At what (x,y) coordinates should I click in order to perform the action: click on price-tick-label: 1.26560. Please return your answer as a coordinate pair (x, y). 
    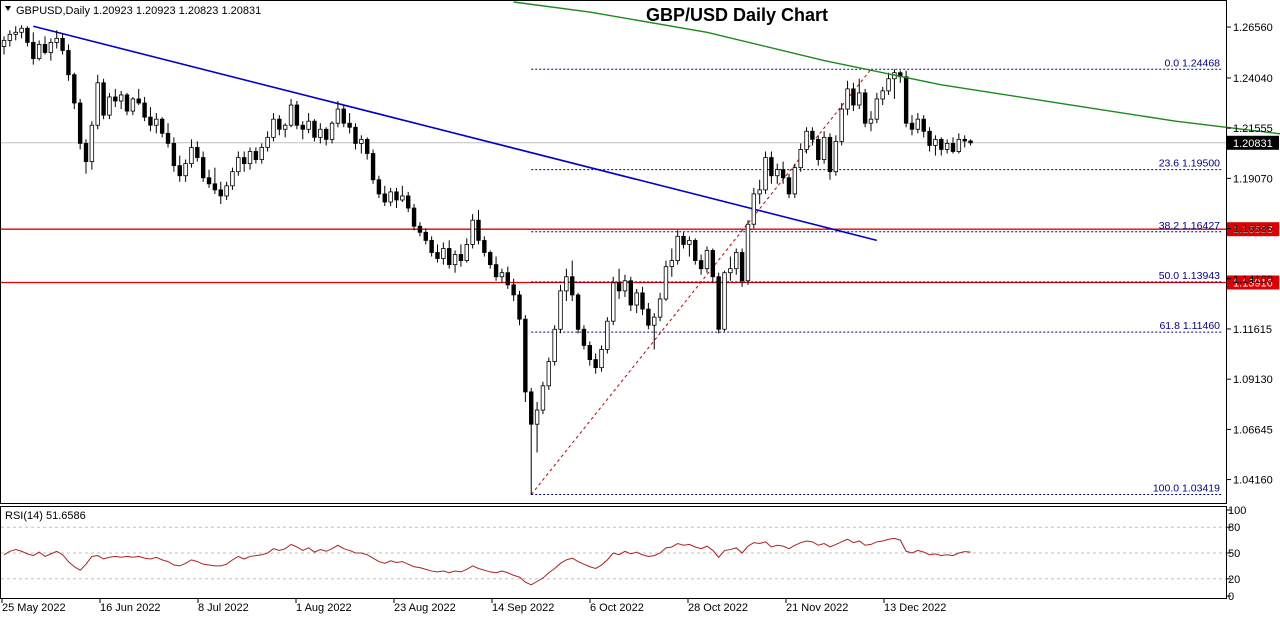
    Looking at the image, I should click on (1253, 28).